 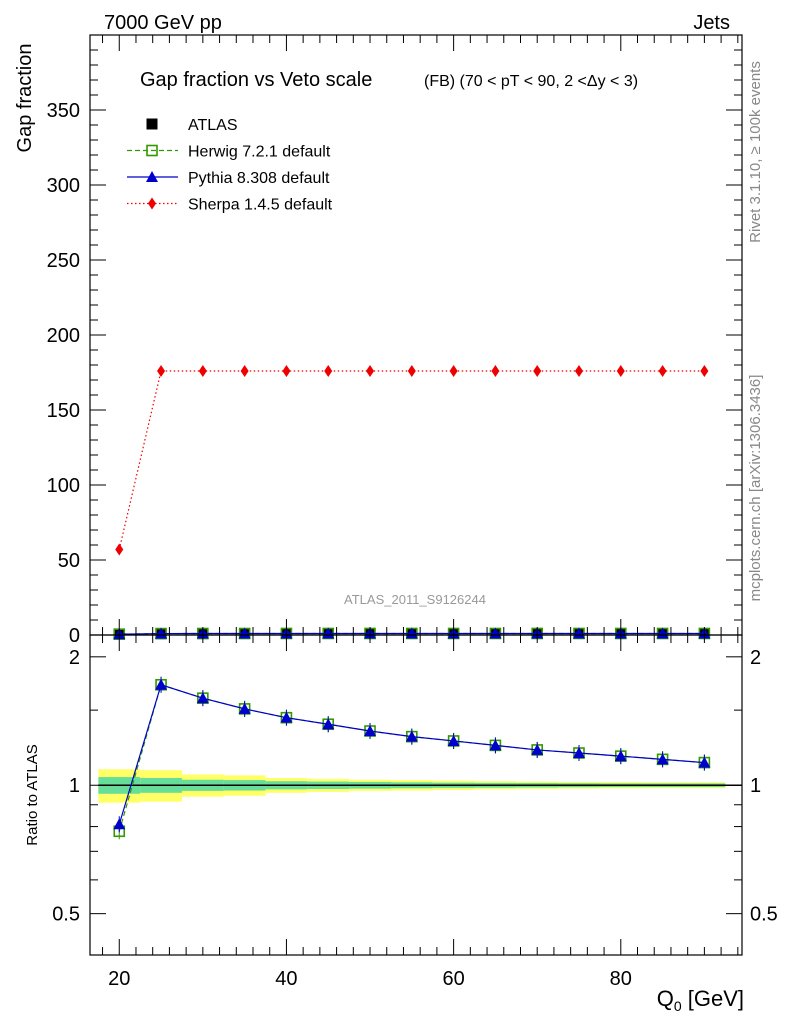 What do you see at coordinates (66, 915) in the screenshot?
I see `ratio-ytick-label-0.5: 0.5` at bounding box center [66, 915].